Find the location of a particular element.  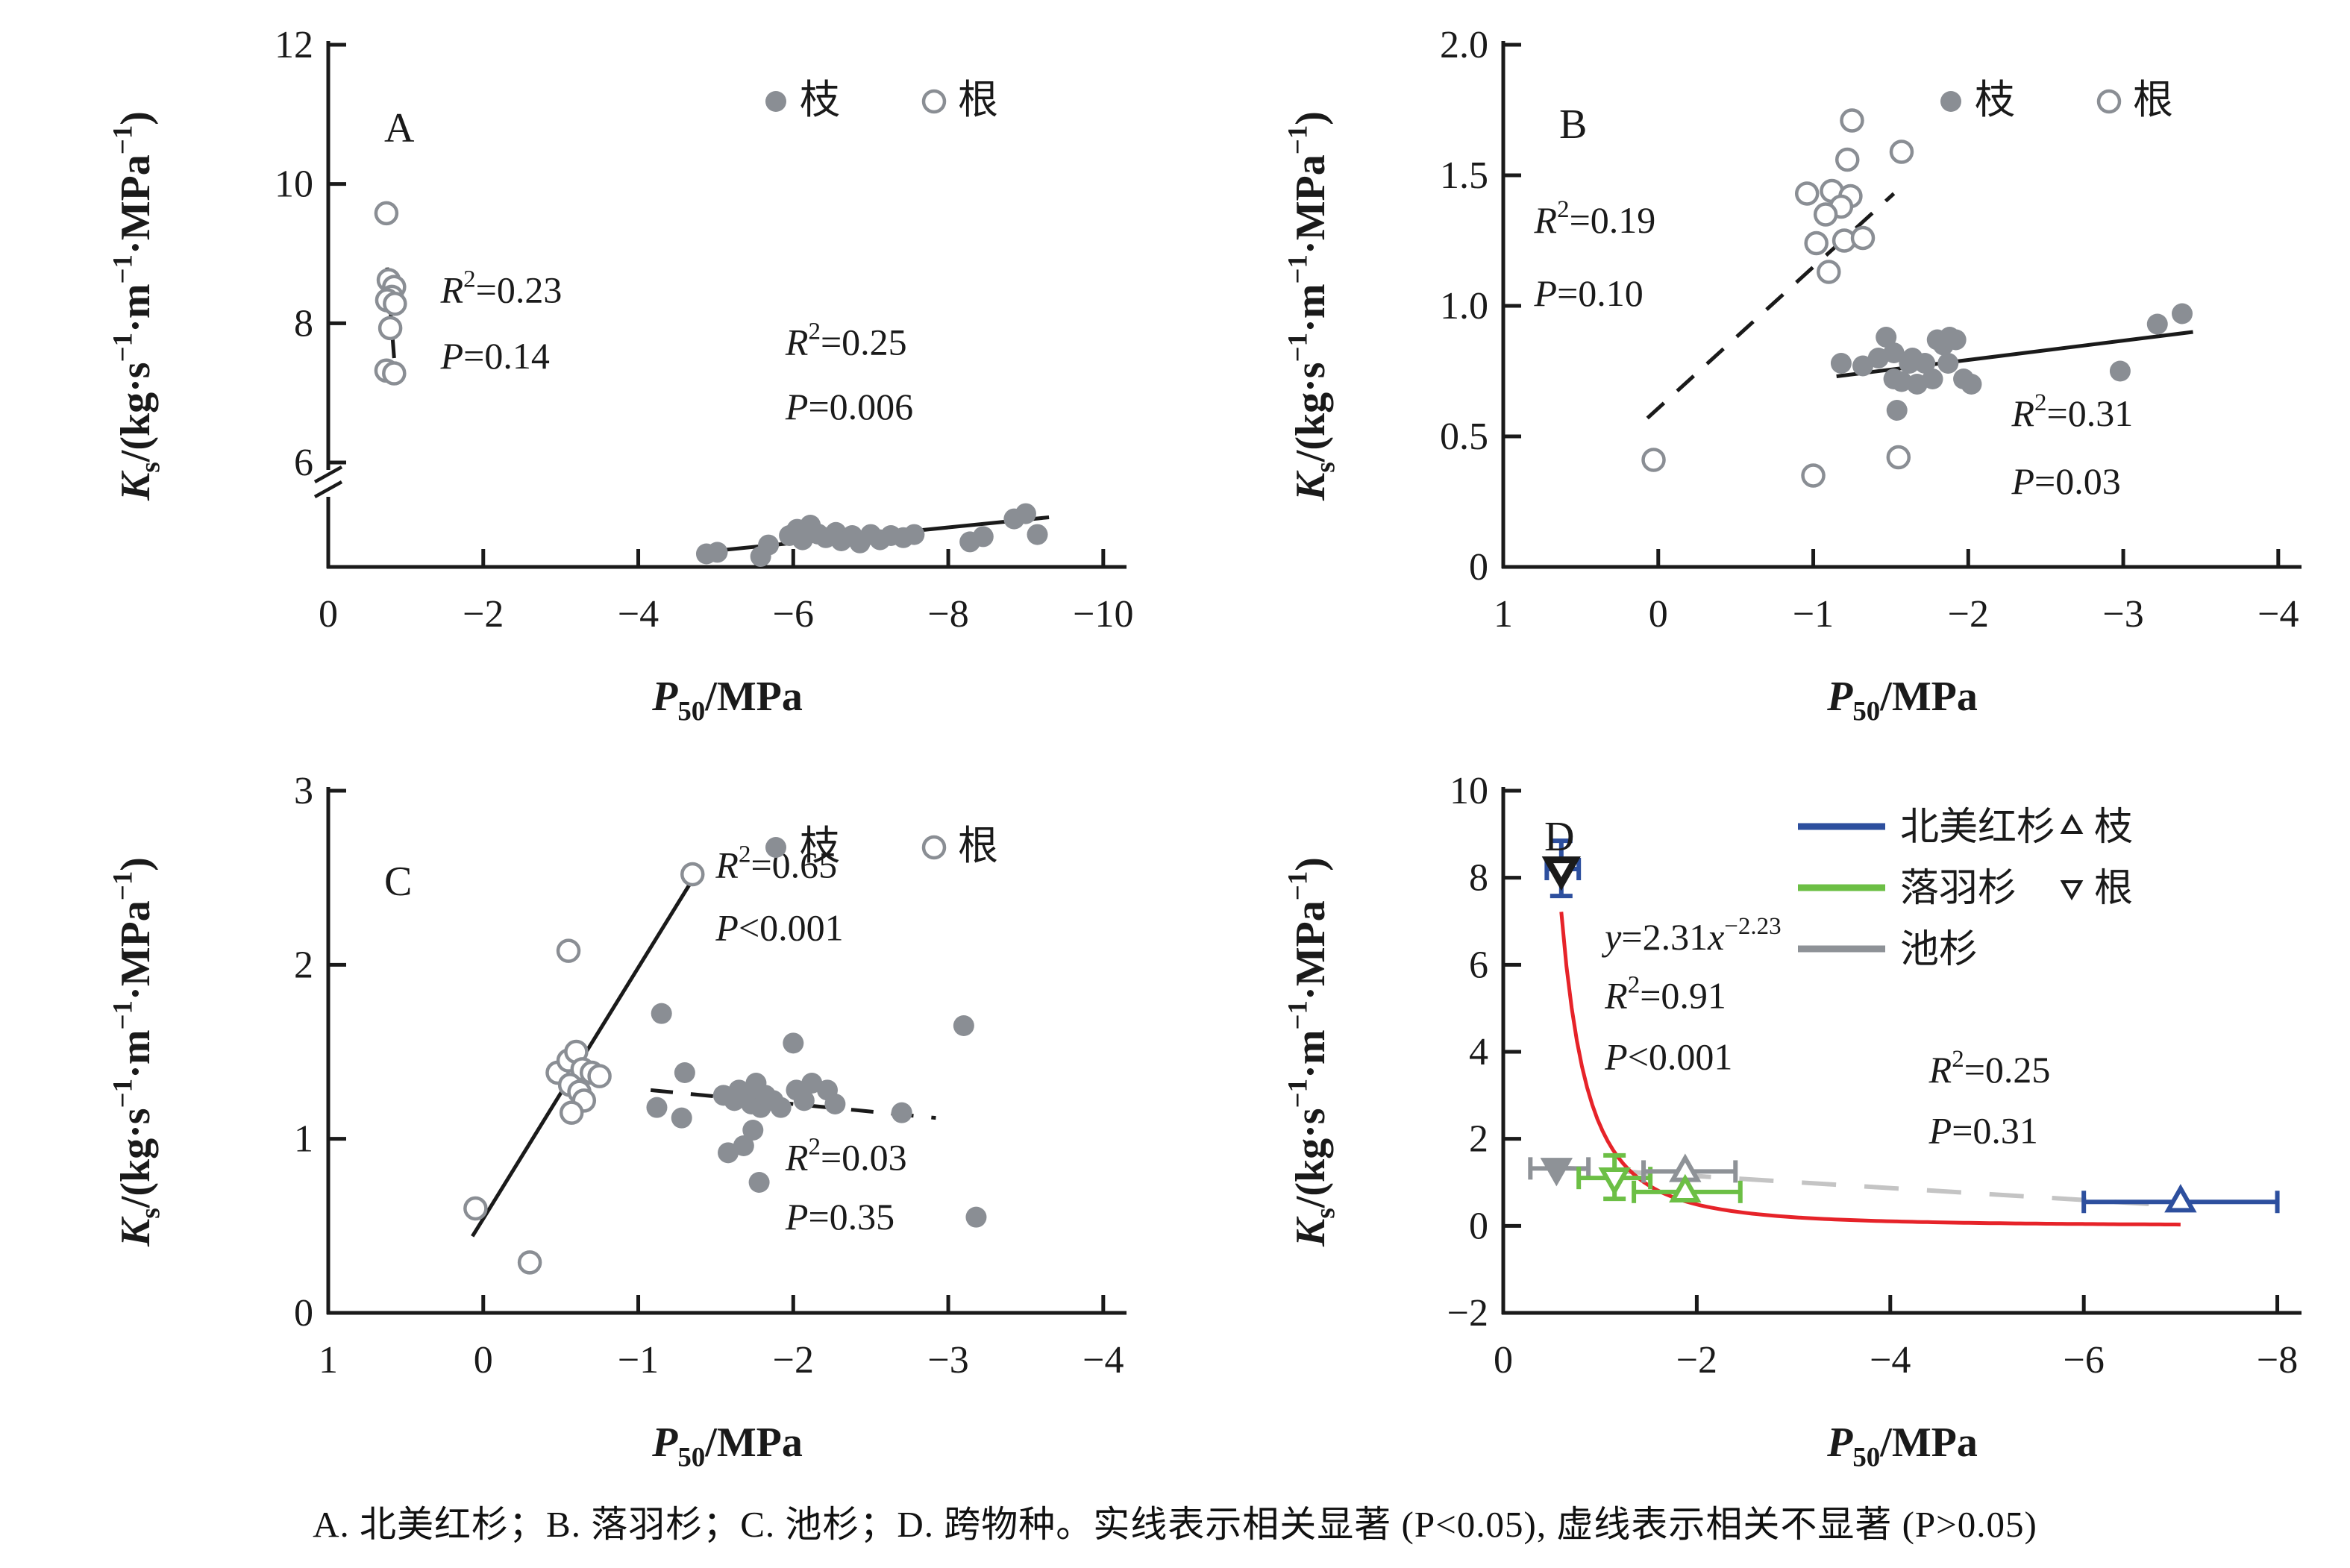

legend-species-label: 北美红杉 is located at coordinates (1977, 828).